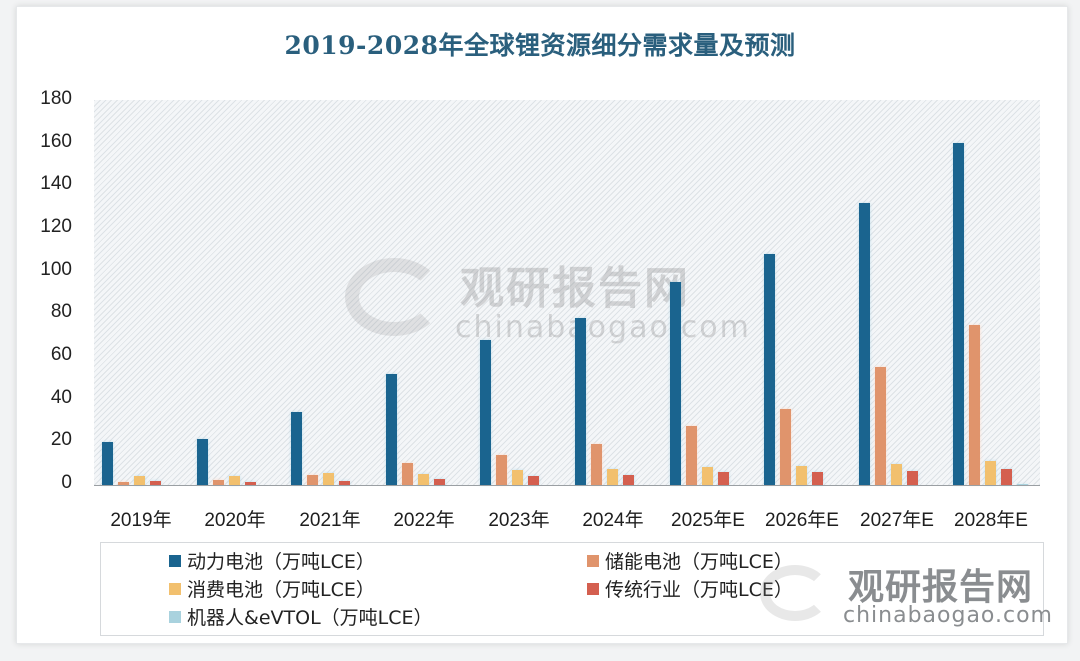 The image size is (1080, 661). What do you see at coordinates (56, 141) in the screenshot?
I see `y-tick: 160` at bounding box center [56, 141].